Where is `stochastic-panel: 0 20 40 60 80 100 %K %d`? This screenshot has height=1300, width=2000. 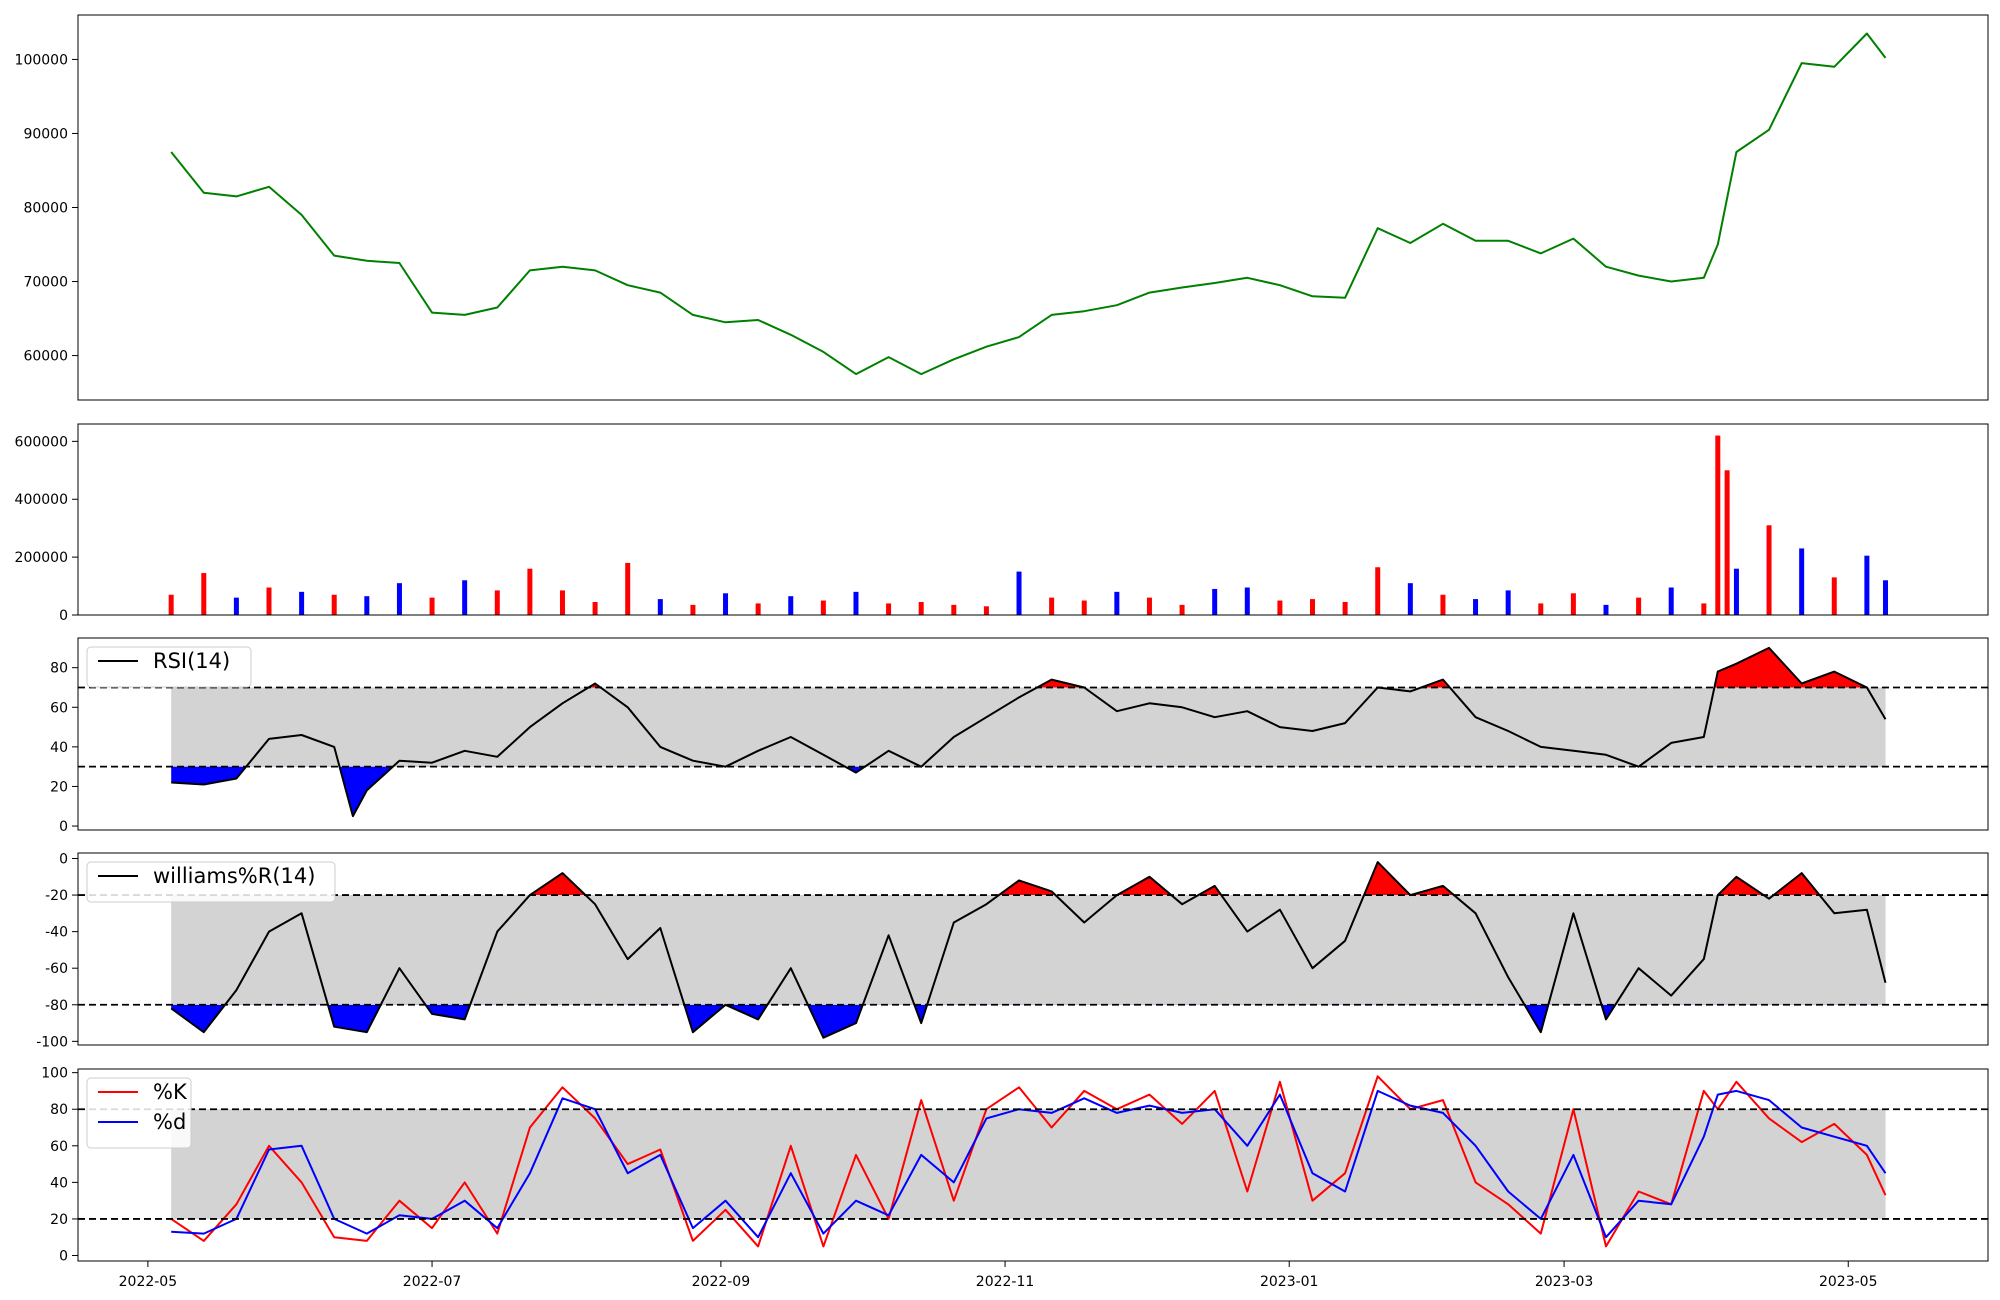
stochastic-panel: 0 20 40 60 80 100 %K %d is located at coordinates (1015, 1165).